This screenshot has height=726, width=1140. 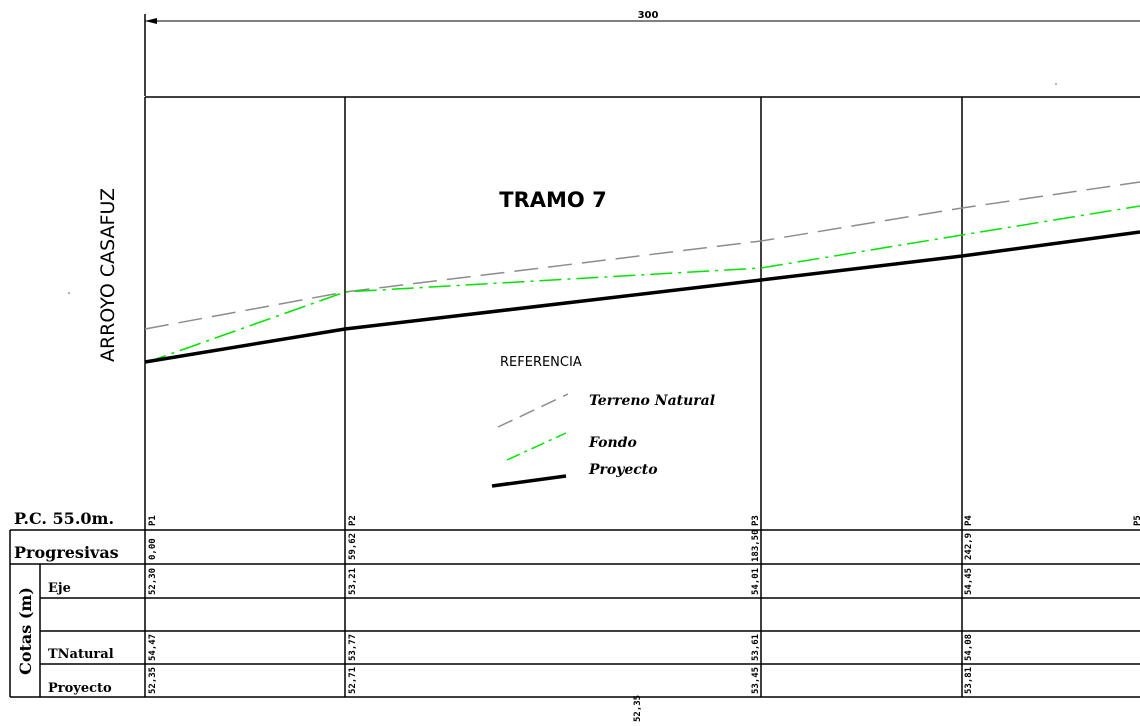 What do you see at coordinates (638, 708) in the screenshot?
I see `stray-value-label: 52,35` at bounding box center [638, 708].